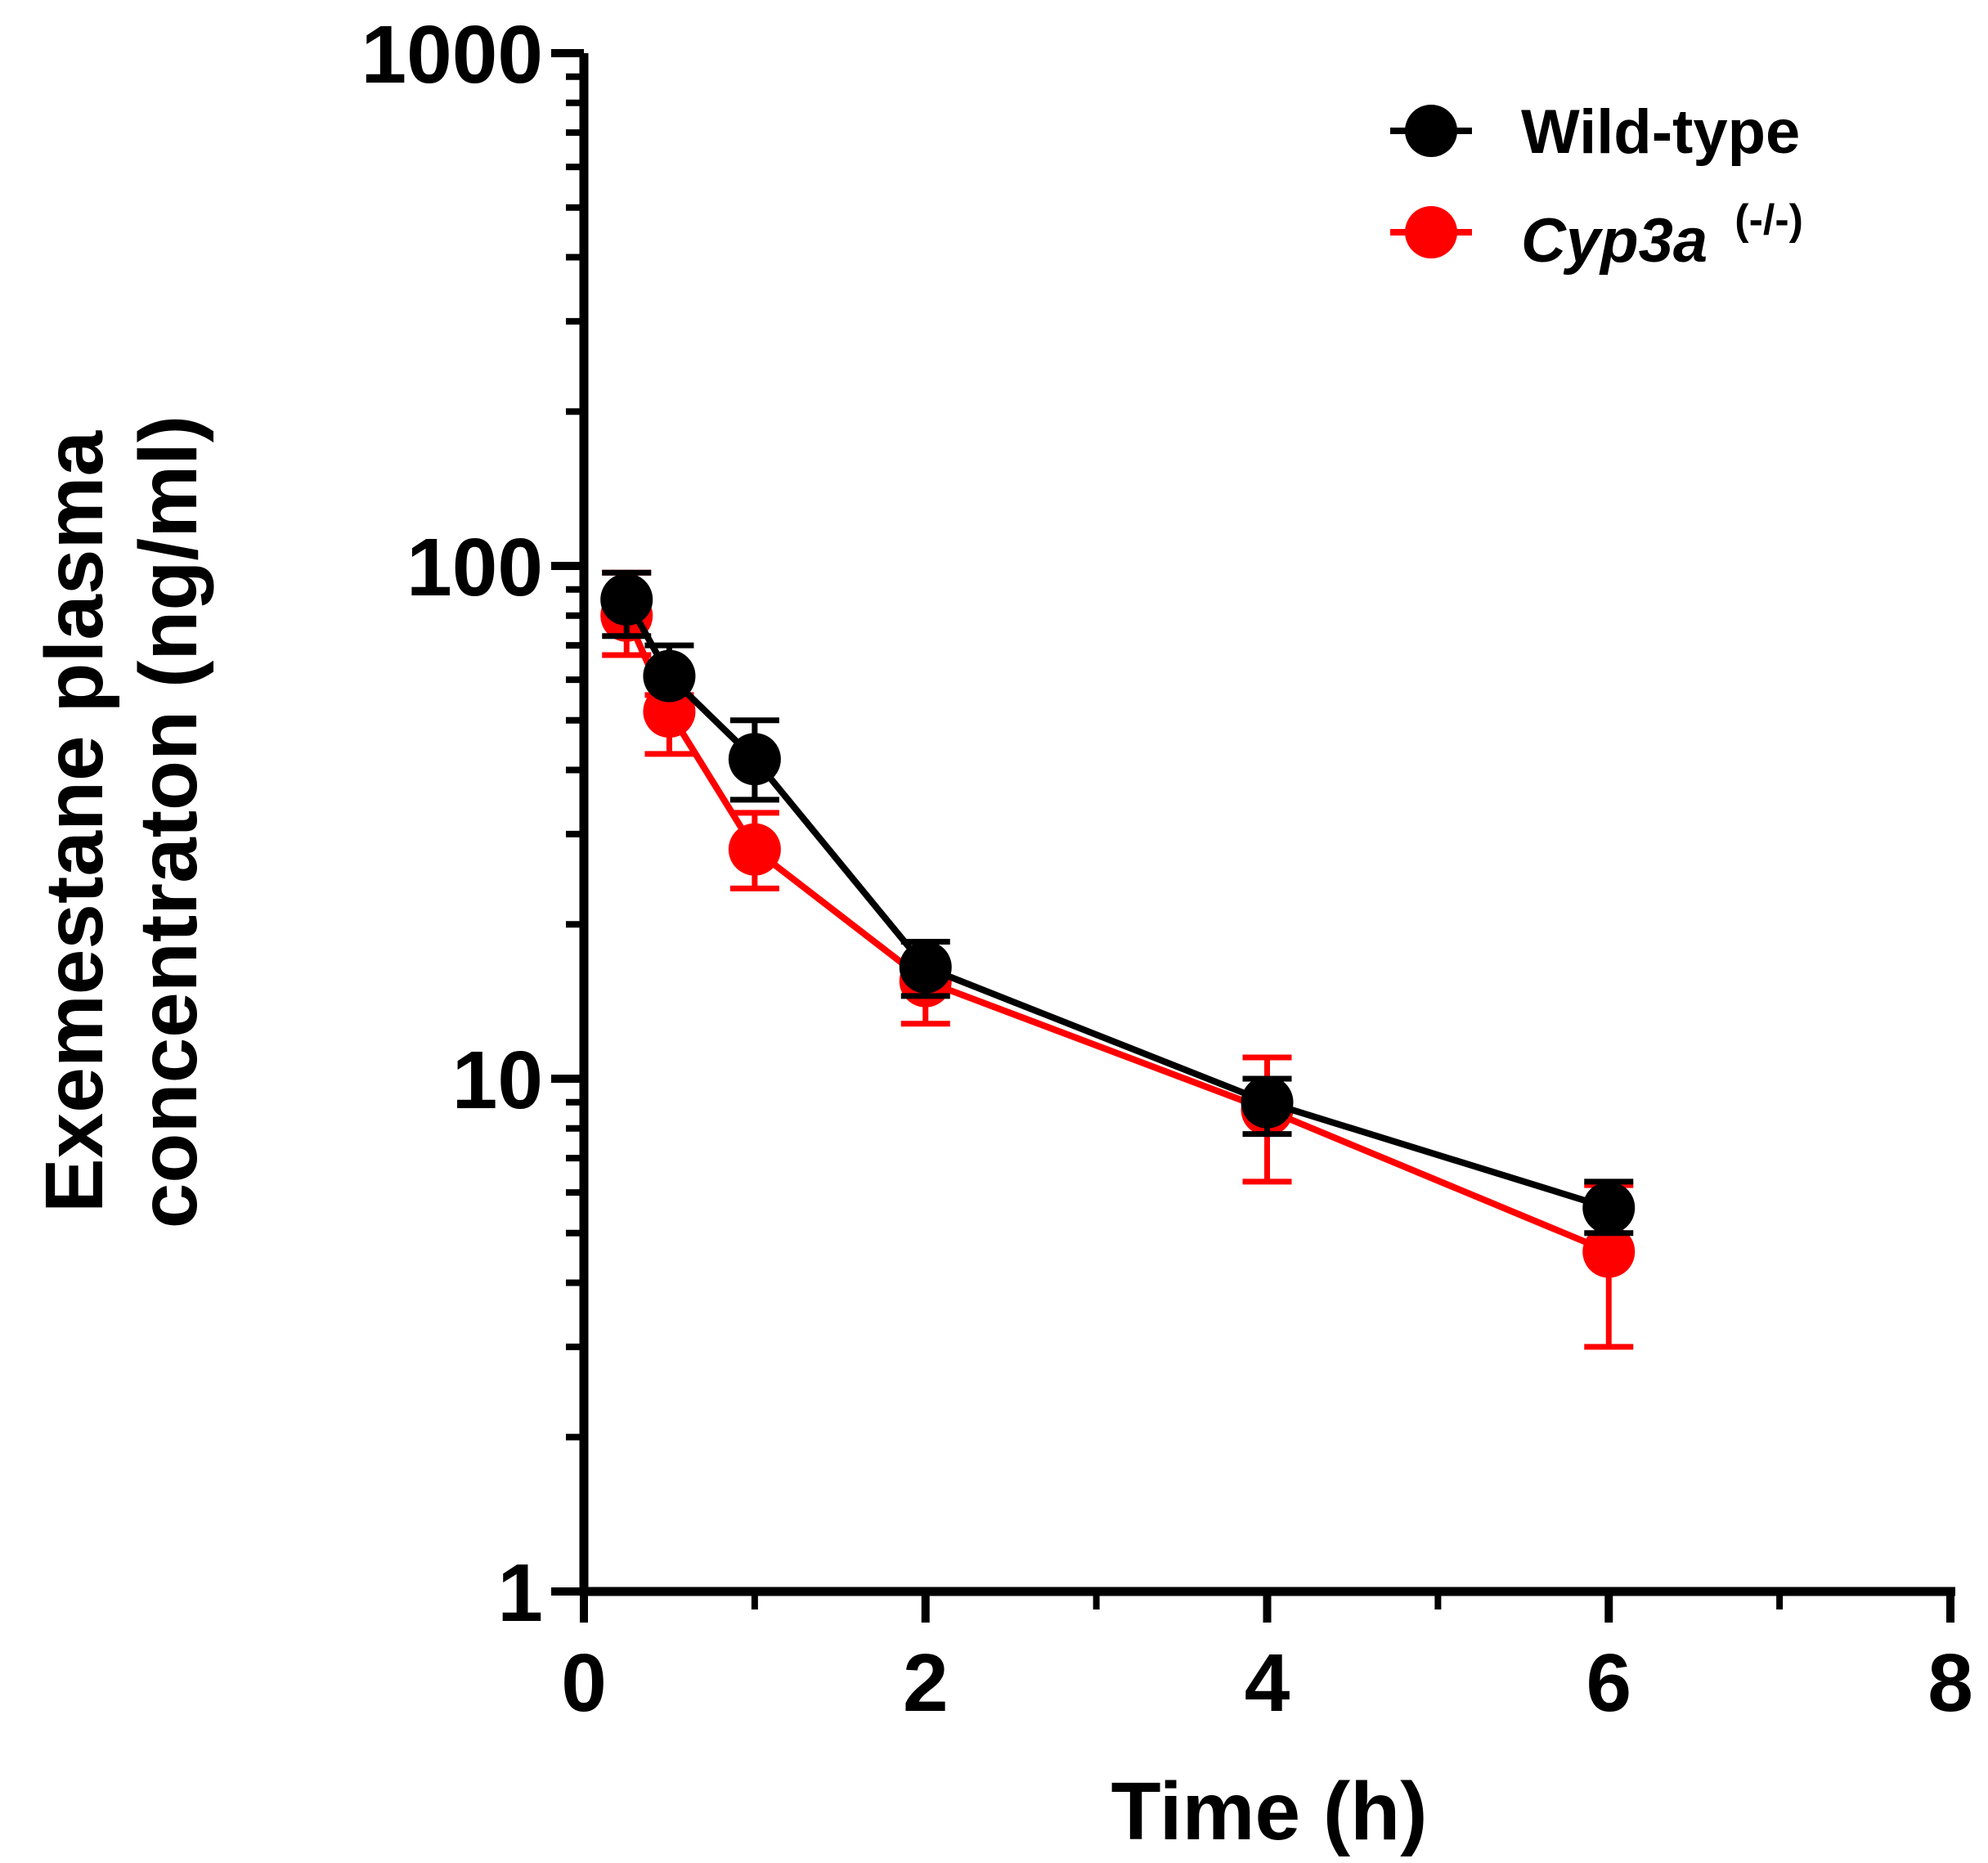 The height and width of the screenshot is (1863, 1988). Describe the element at coordinates (1615, 241) in the screenshot. I see `legend-label-cyp3a-name: Cyp3a` at that location.